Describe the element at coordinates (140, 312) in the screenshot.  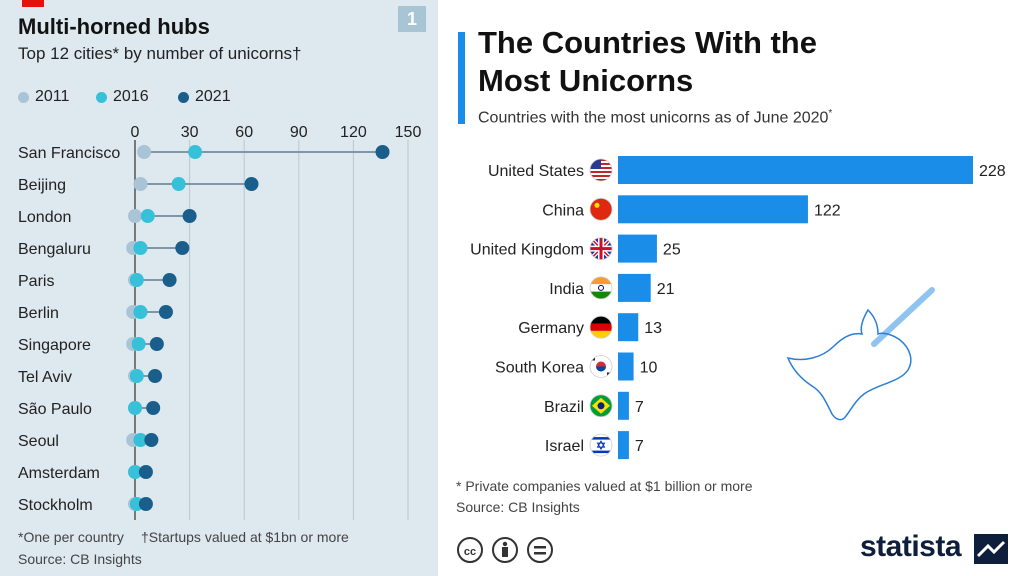
I see `dot-2016-berlin` at that location.